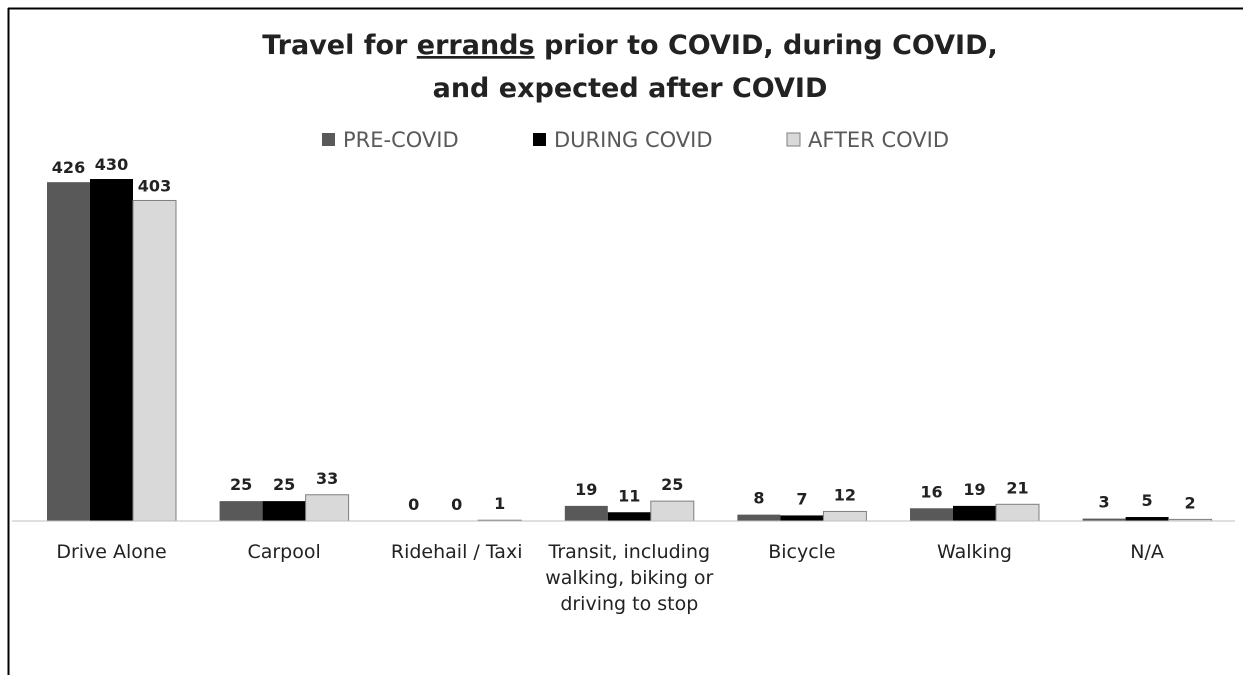 The height and width of the screenshot is (675, 1243). What do you see at coordinates (672, 484) in the screenshot?
I see `data-label-3-2: 25` at bounding box center [672, 484].